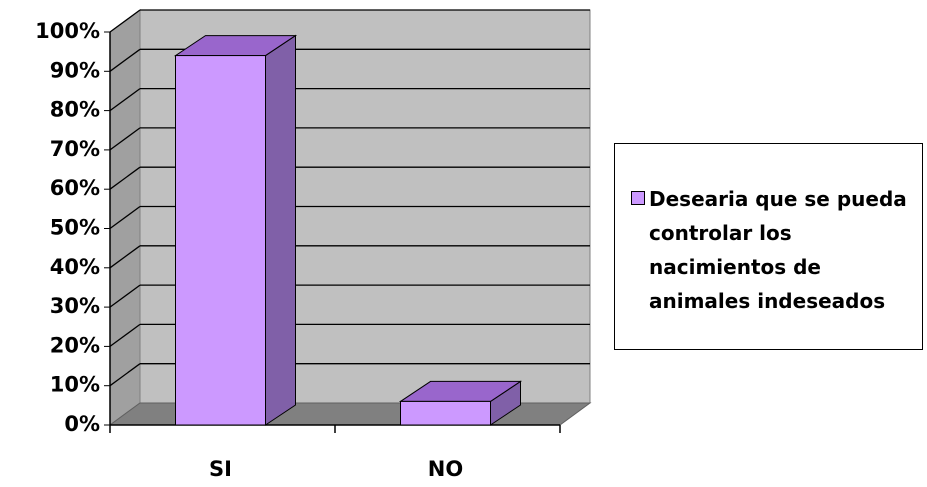 Image resolution: width=927 pixels, height=487 pixels. I want to click on y-tick-label: 100%, so click(67, 31).